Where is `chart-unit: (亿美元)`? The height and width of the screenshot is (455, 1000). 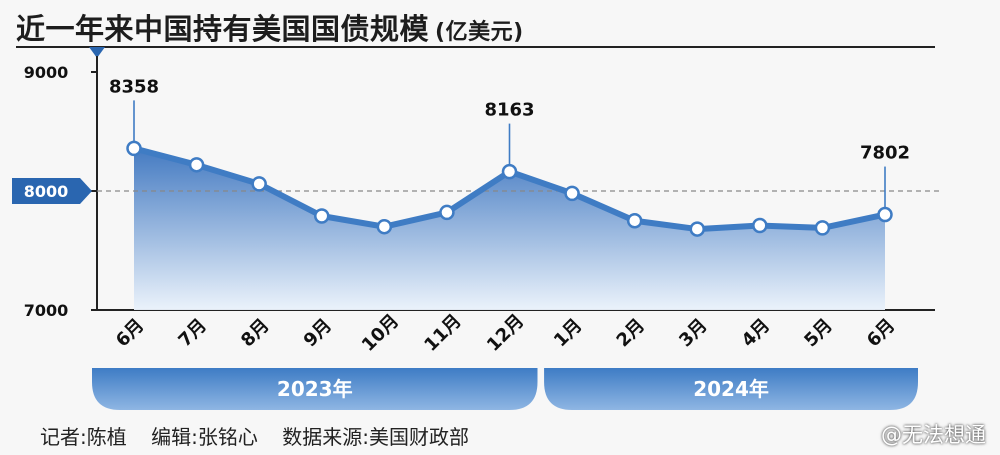
chart-unit: (亿美元) is located at coordinates (479, 32).